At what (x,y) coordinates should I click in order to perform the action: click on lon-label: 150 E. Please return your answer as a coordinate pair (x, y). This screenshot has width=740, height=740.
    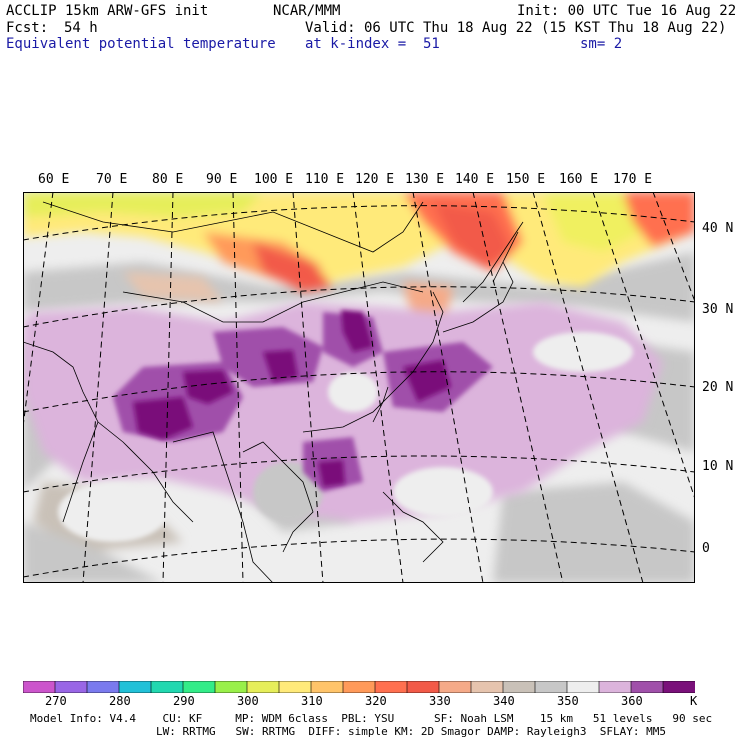
    Looking at the image, I should click on (526, 179).